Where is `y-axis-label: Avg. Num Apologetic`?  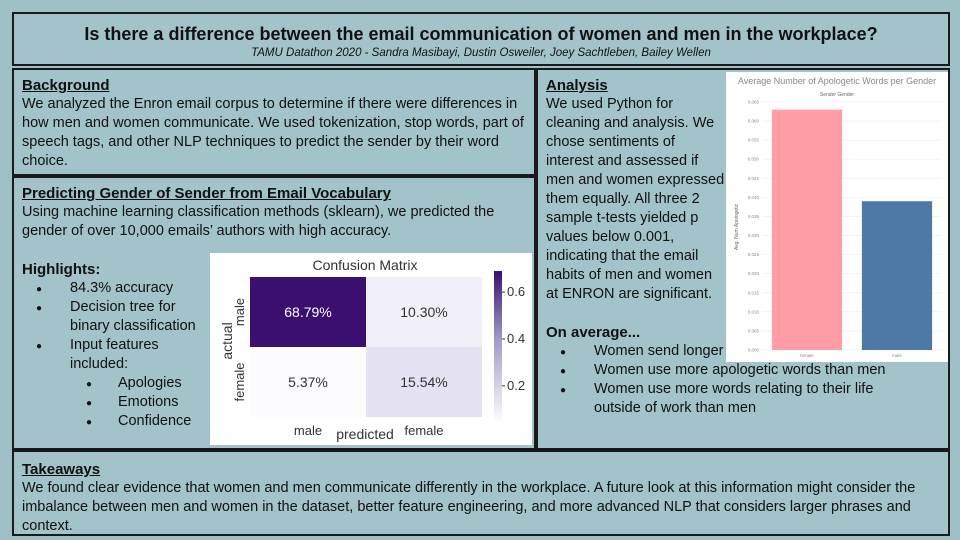
y-axis-label: Avg. Num Apologetic is located at coordinates (737, 226).